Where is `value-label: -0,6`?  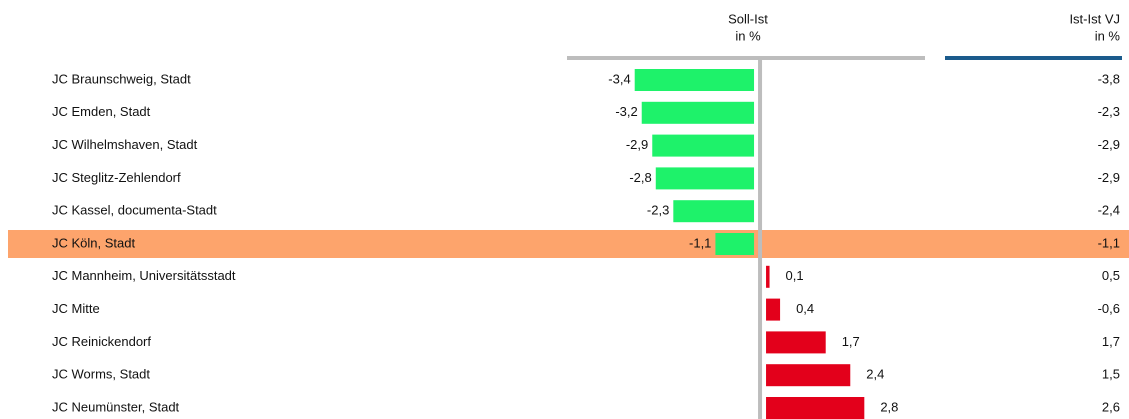
value-label: -0,6 is located at coordinates (1109, 308).